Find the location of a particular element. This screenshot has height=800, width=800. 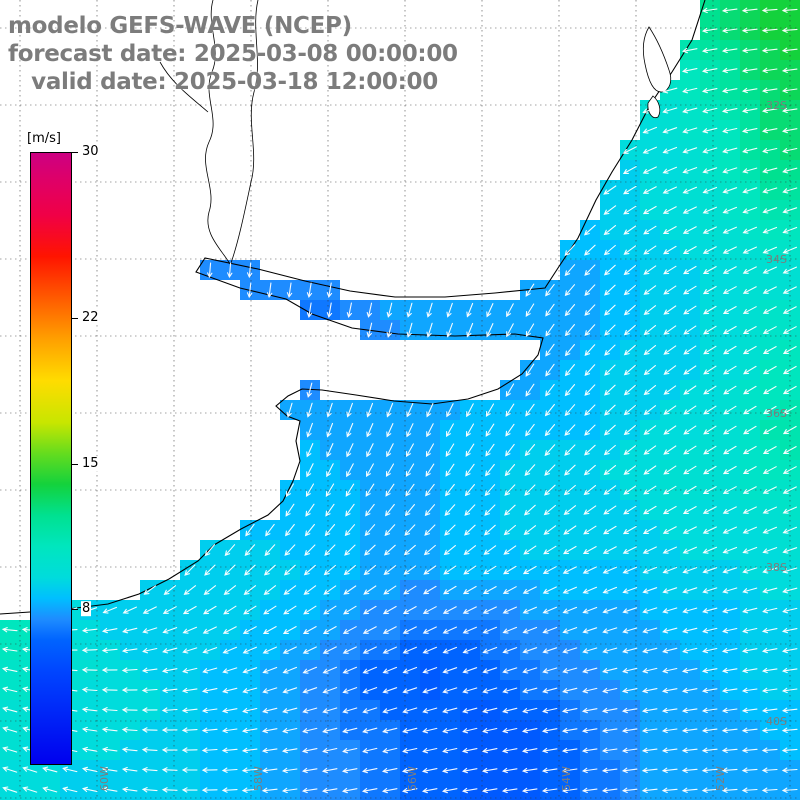

longitude-labels: 60W 58W 56W 54W 52W is located at coordinates (412, 778).